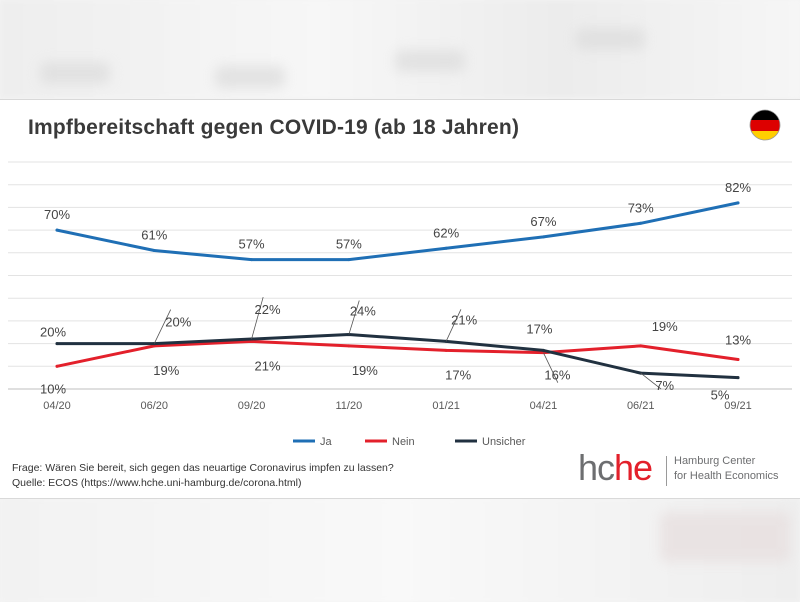 This screenshot has width=800, height=602. Describe the element at coordinates (268, 365) in the screenshot. I see `data-label-nein: 21%` at that location.